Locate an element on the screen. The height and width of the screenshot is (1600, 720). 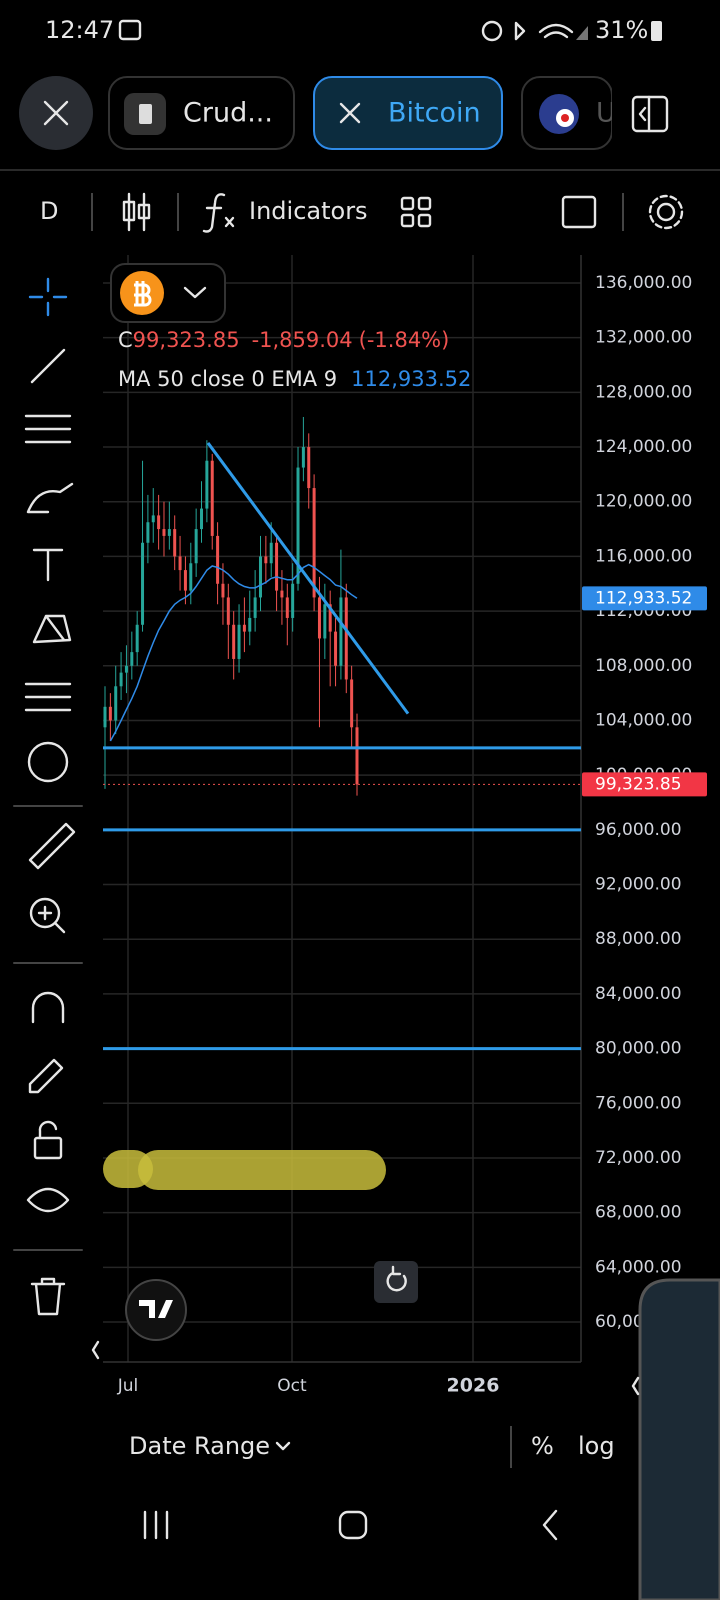
close-icon is located at coordinates (56, 113).